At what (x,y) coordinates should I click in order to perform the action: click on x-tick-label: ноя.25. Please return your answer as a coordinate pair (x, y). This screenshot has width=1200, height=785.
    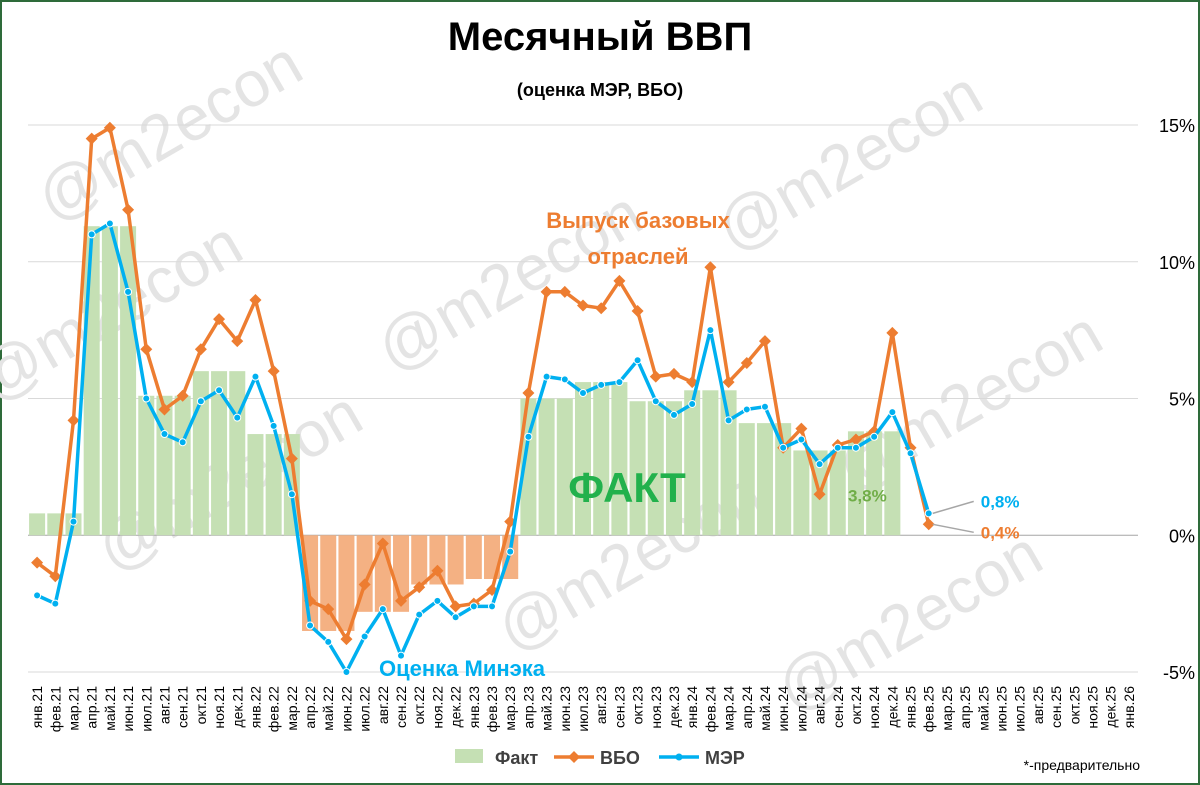
    Looking at the image, I should click on (1093, 707).